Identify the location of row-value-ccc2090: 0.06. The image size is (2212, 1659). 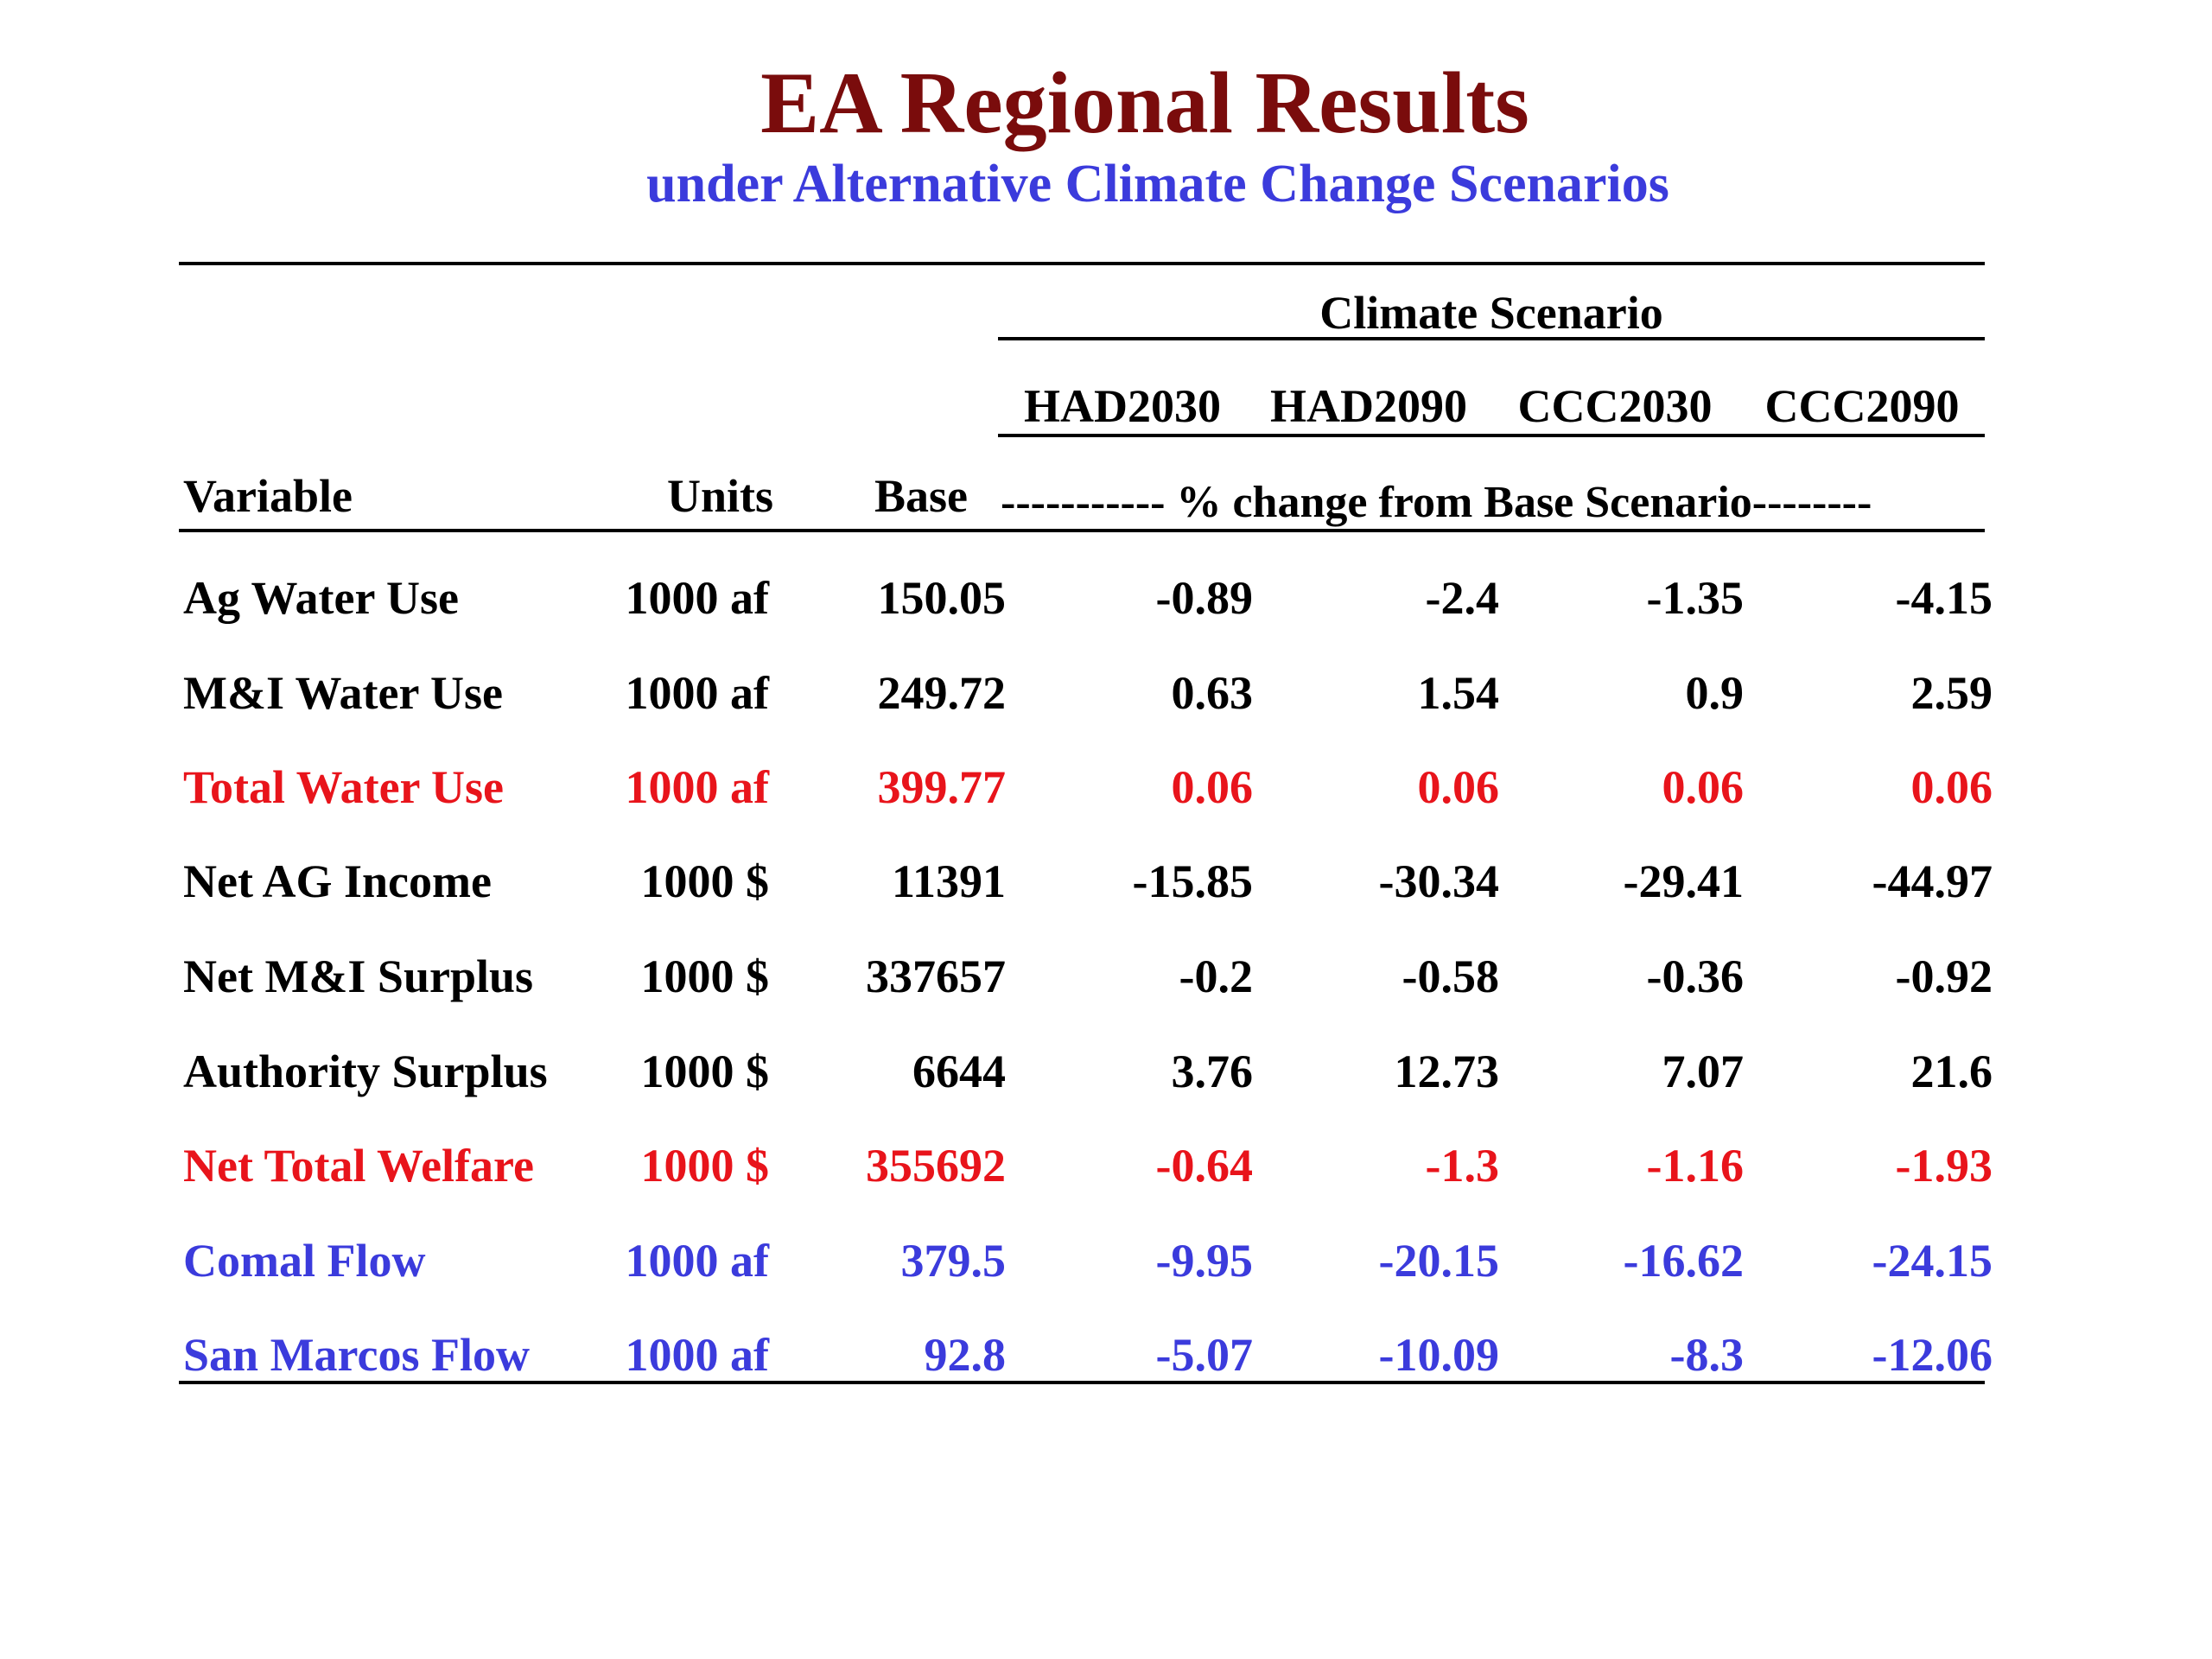
(1951, 787).